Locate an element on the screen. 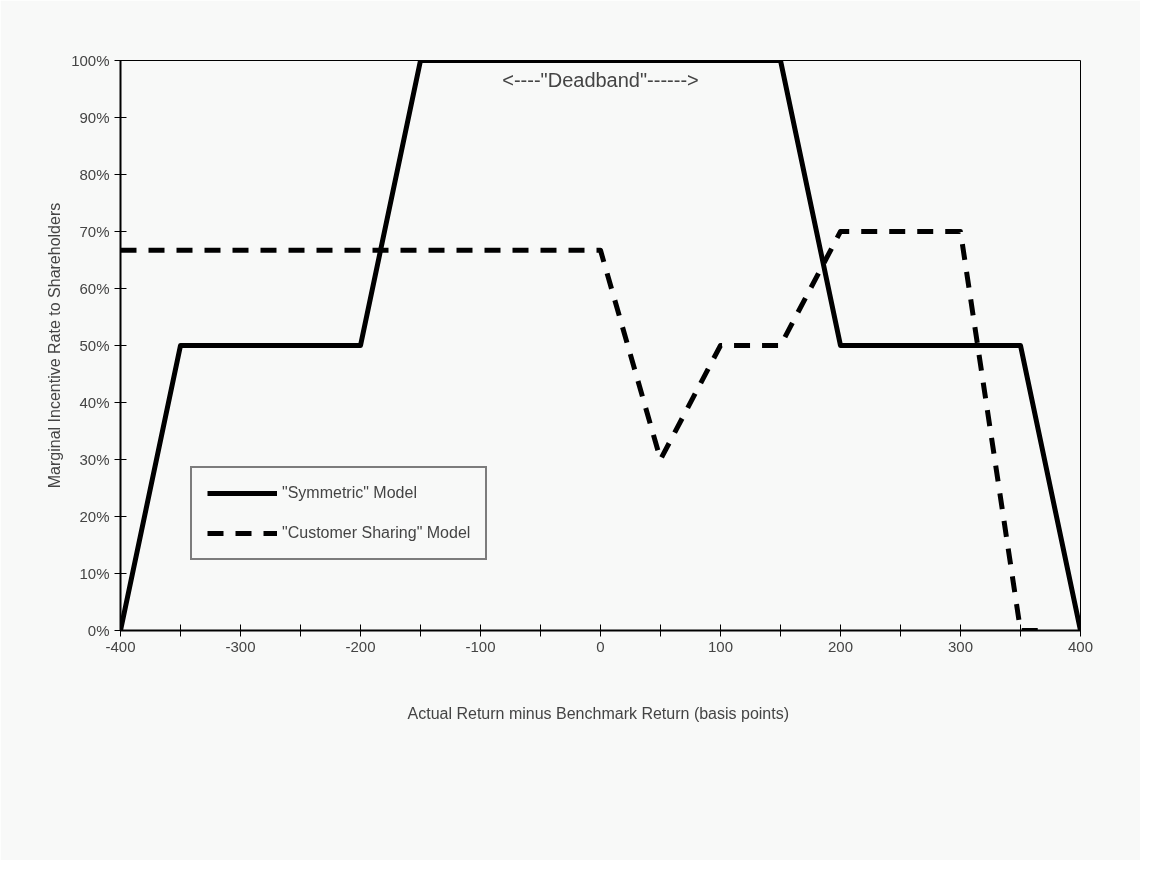 The height and width of the screenshot is (879, 1163). x-tick-label: -400 is located at coordinates (120, 646).